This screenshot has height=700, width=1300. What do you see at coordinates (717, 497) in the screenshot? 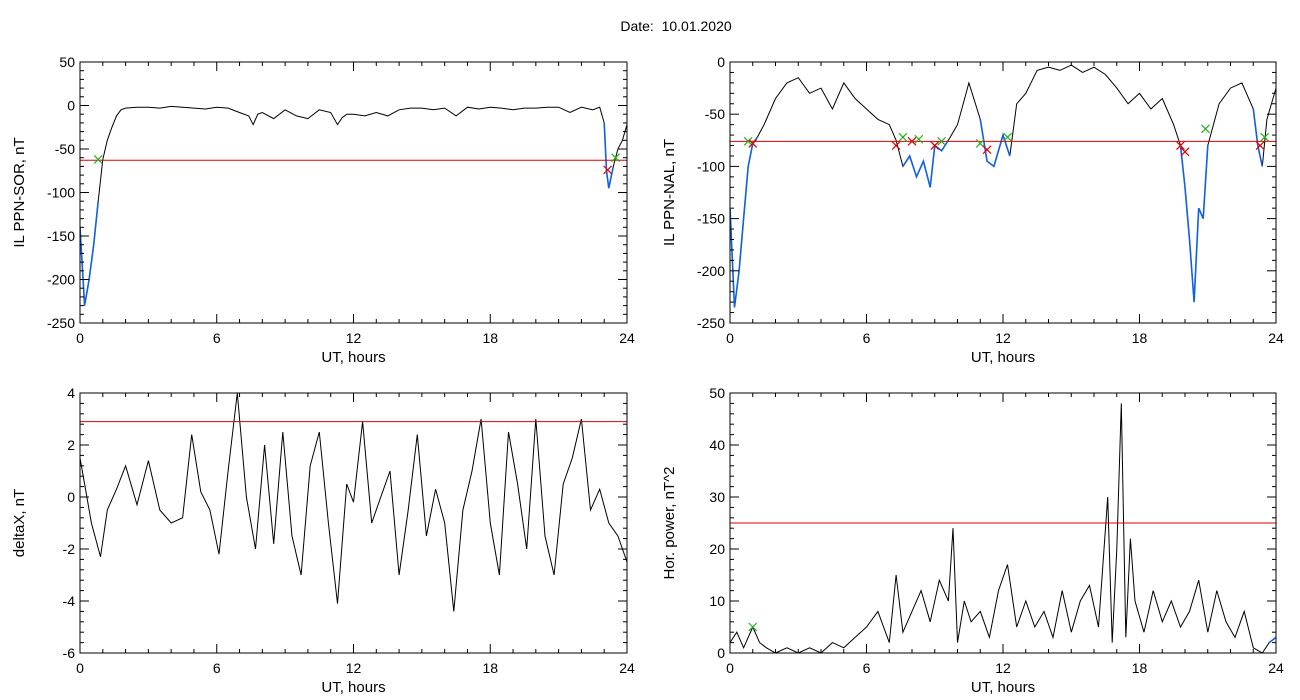
I see `y-tick-label: 30` at bounding box center [717, 497].